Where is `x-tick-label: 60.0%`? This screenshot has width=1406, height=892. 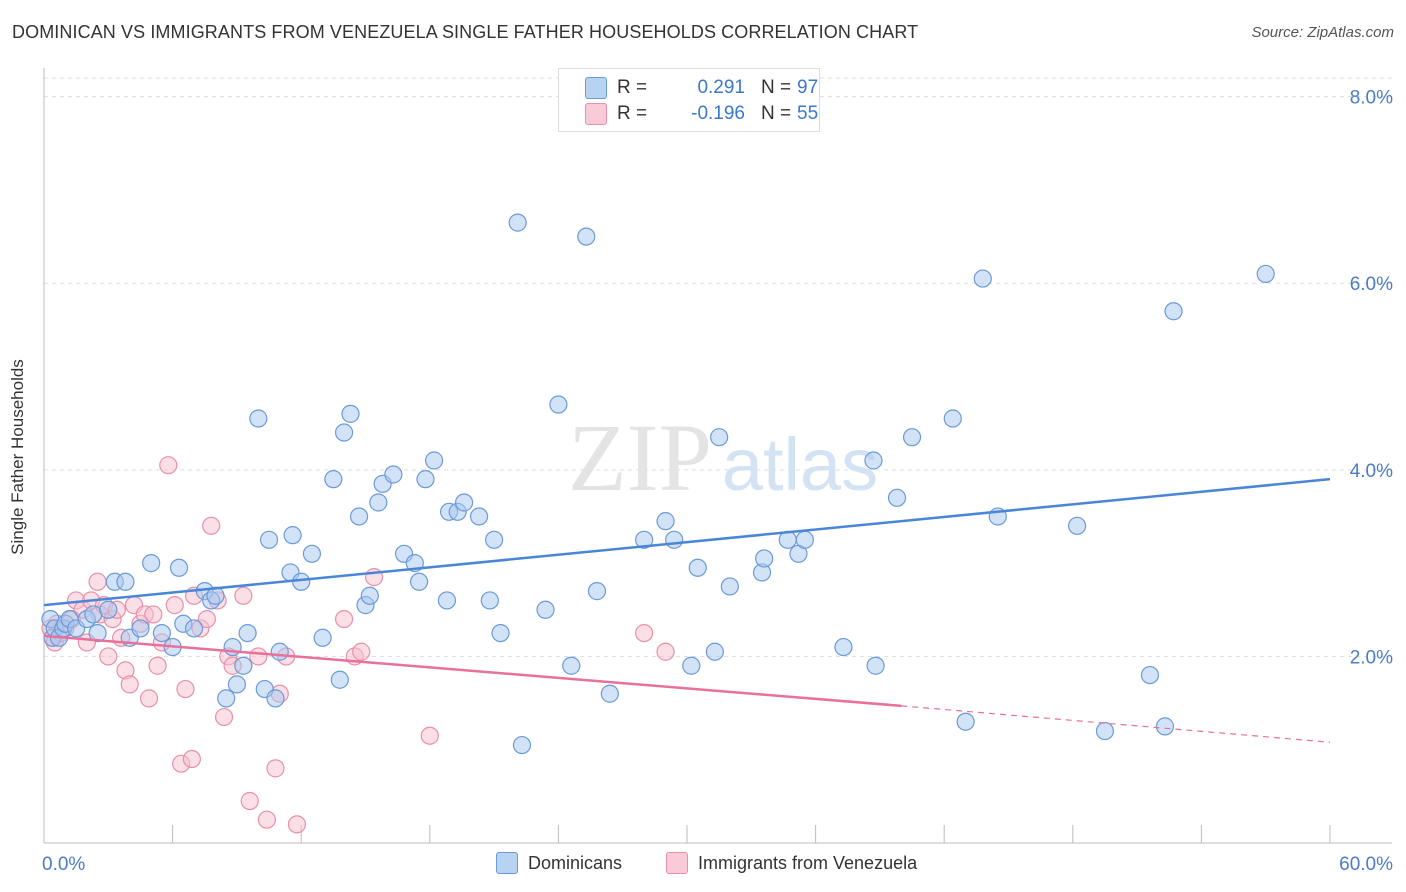 x-tick-label: 60.0% is located at coordinates (1366, 864).